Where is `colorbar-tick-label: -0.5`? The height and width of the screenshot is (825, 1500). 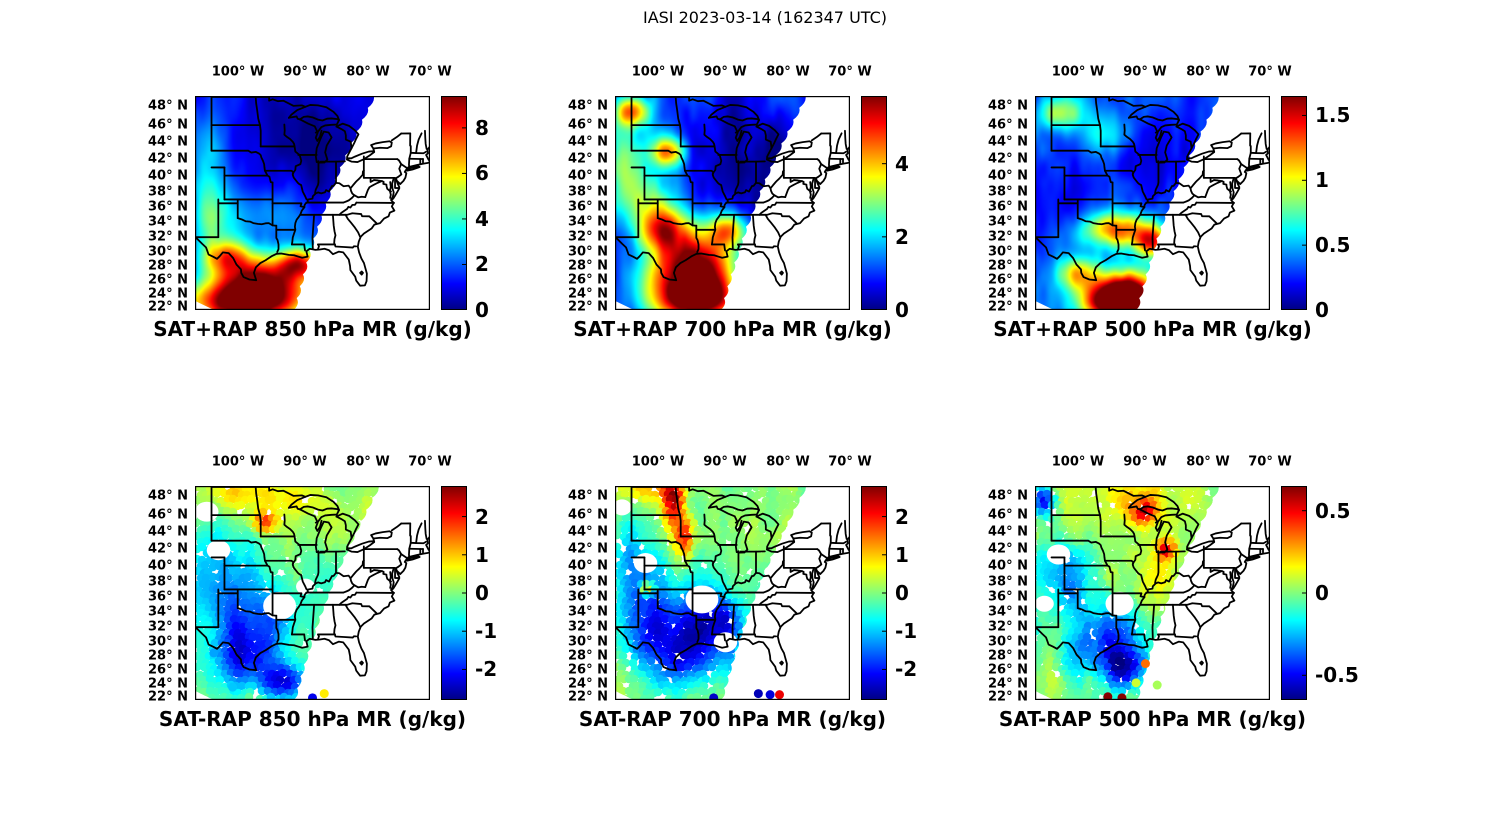 colorbar-tick-label: -0.5 is located at coordinates (1337, 675).